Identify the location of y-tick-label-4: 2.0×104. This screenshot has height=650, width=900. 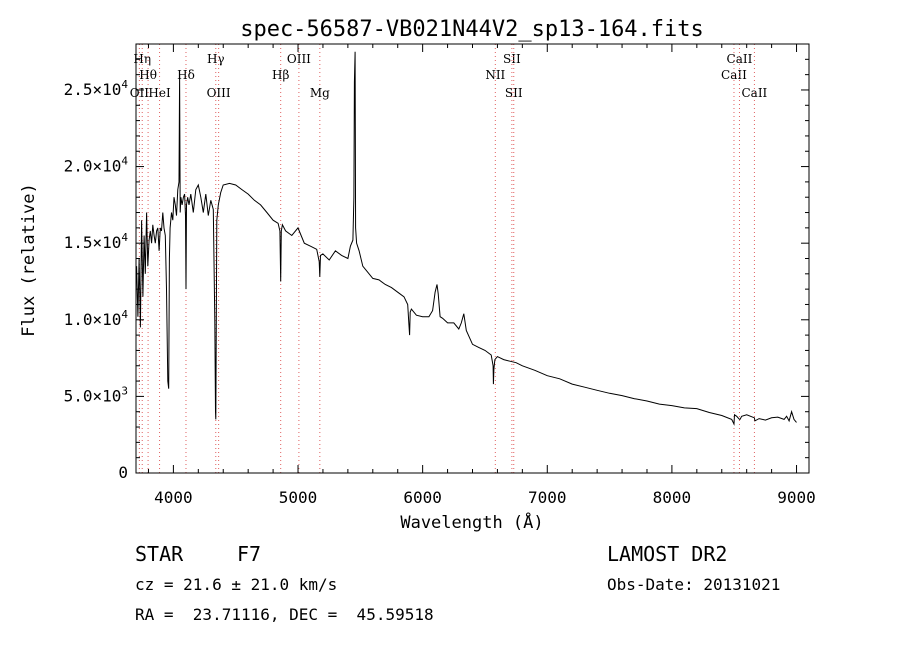
(96, 165).